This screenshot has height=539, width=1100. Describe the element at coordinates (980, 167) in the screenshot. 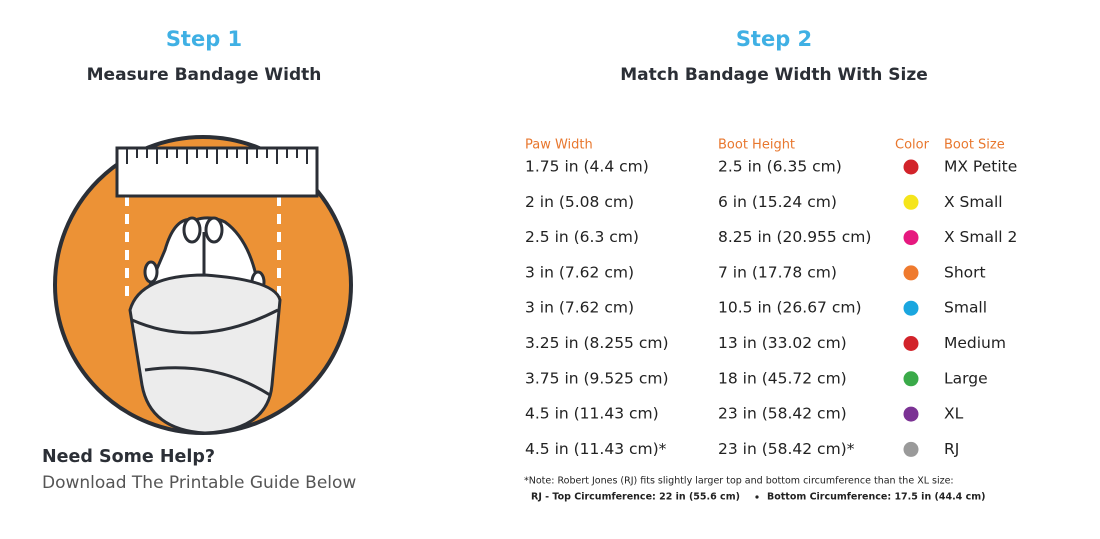

I see `boot-size: MX Petite` at that location.